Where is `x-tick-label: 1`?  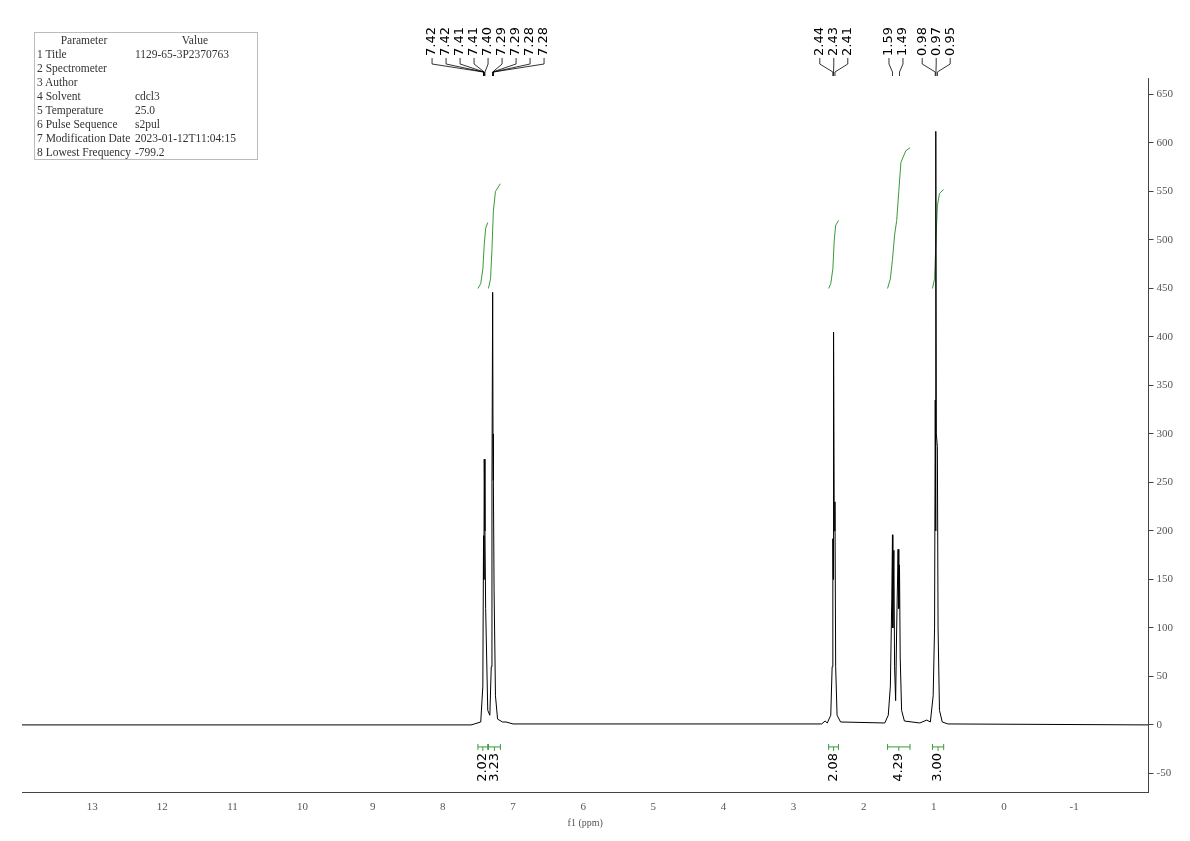
x-tick-label: 1 is located at coordinates (934, 806).